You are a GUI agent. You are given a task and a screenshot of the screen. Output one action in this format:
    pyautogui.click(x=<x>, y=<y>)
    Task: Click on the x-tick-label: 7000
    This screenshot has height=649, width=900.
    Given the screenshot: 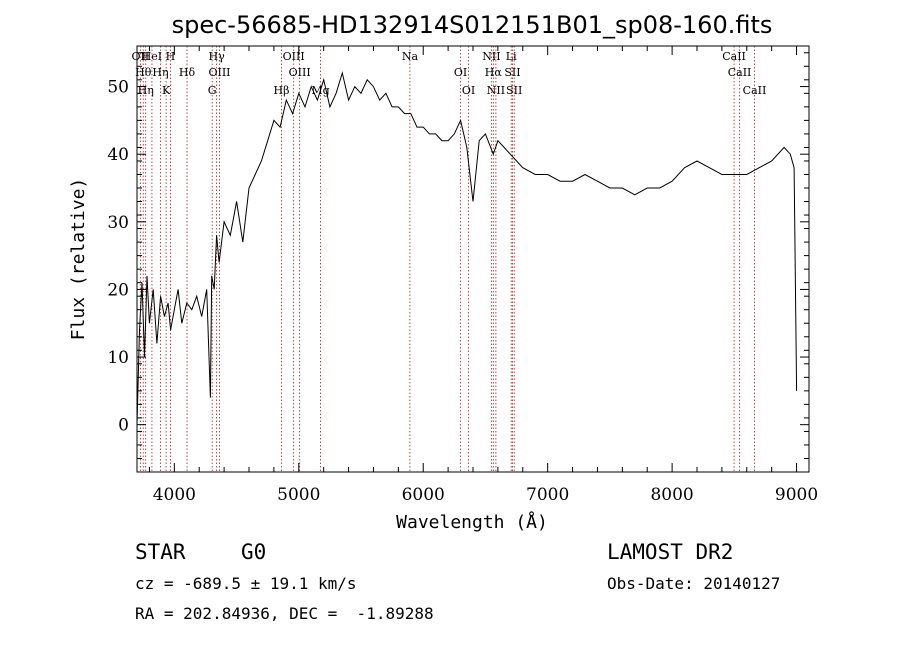 What is the action you would take?
    pyautogui.click(x=547, y=495)
    